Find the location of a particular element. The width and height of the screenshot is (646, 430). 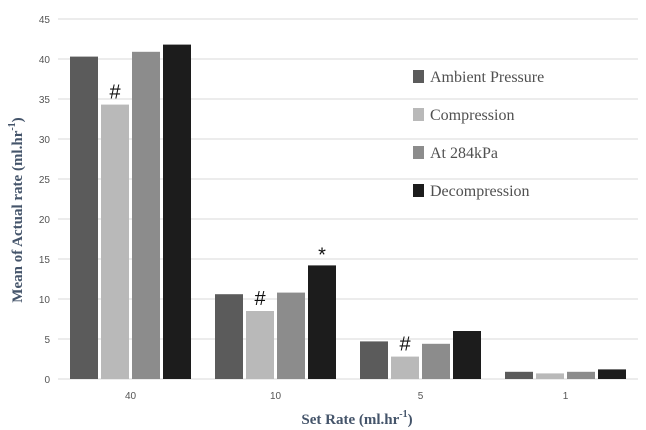

y-tick-label: 15 is located at coordinates (45, 260).